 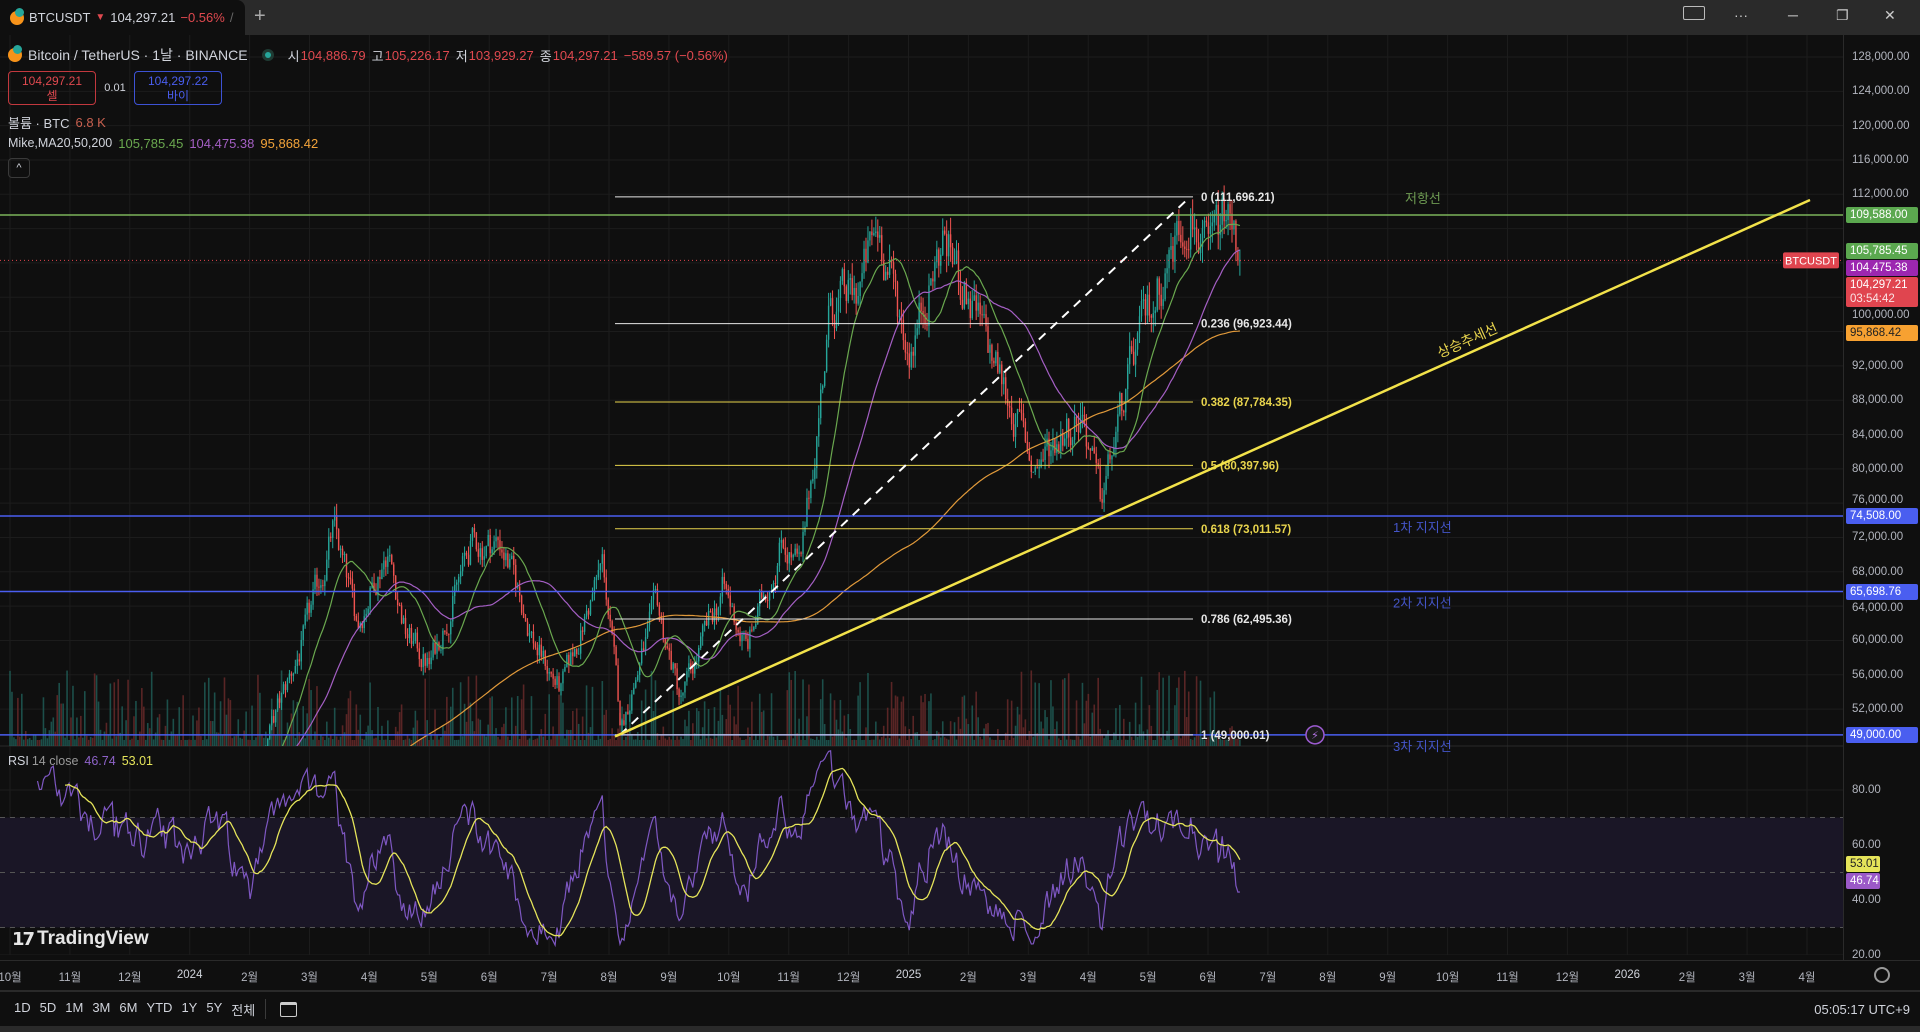 What do you see at coordinates (48, 1007) in the screenshot?
I see `range-button-5d: 5D` at bounding box center [48, 1007].